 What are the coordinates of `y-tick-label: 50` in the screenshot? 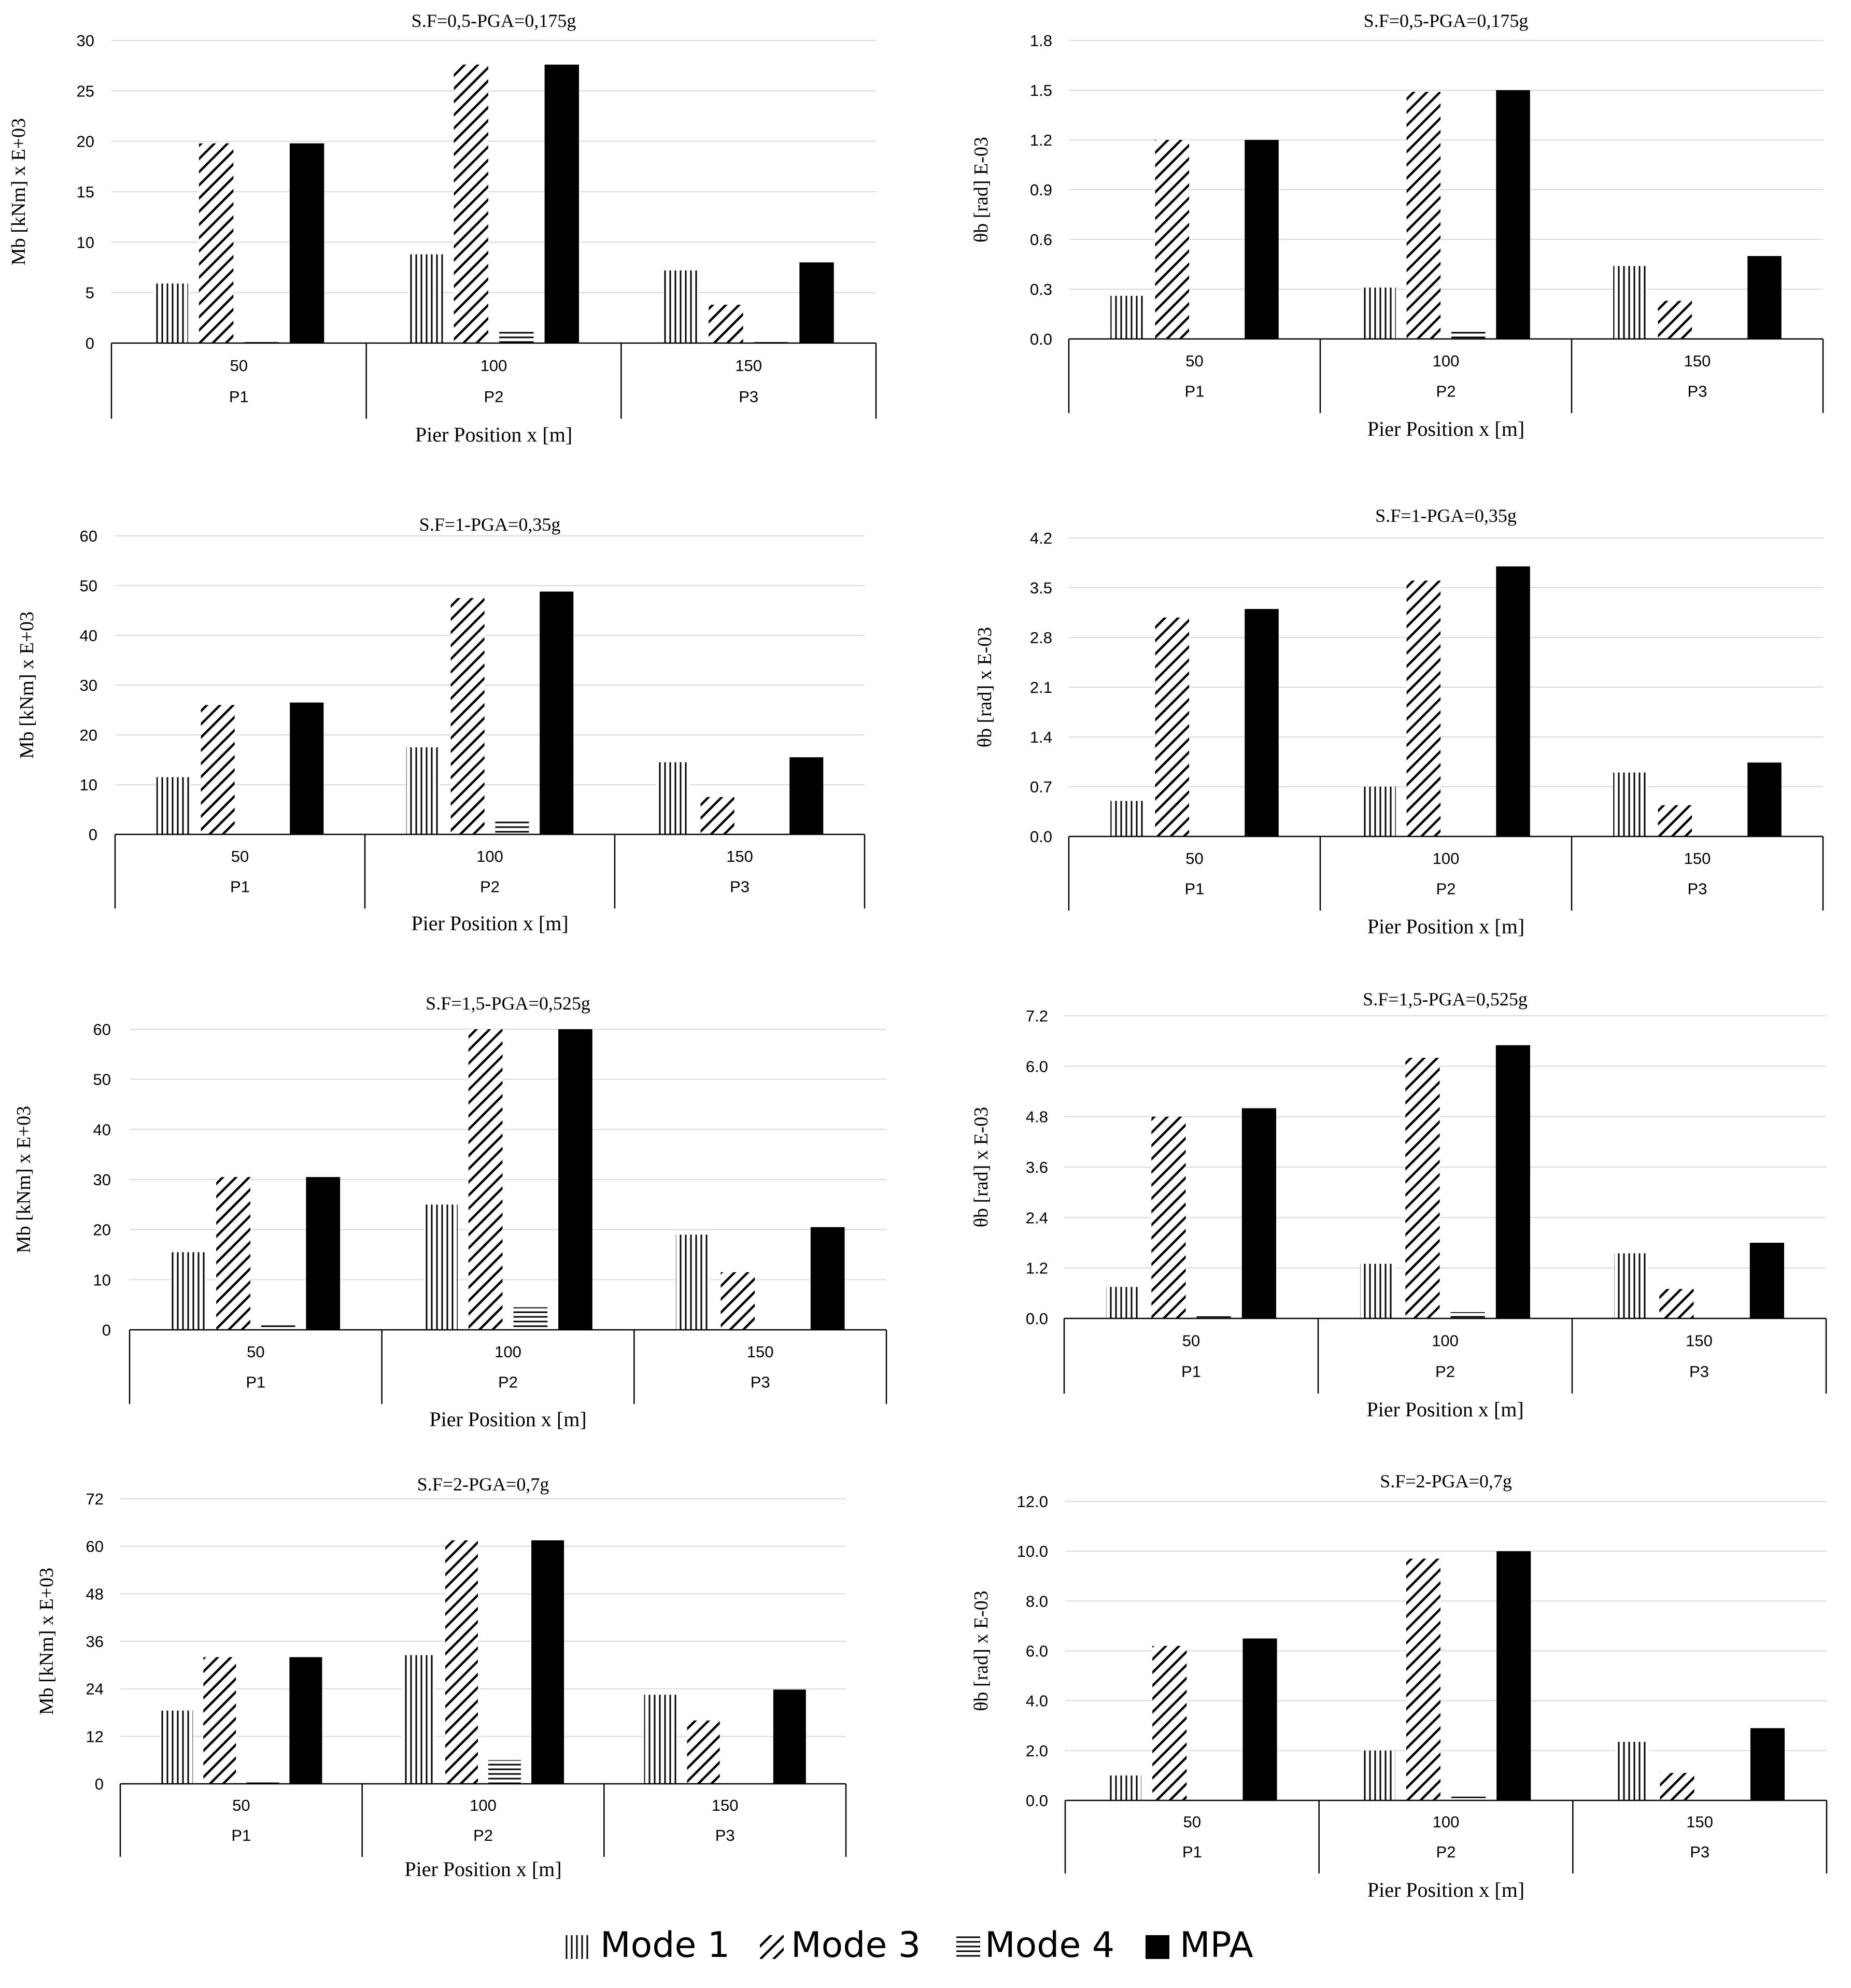 It's located at (88, 586).